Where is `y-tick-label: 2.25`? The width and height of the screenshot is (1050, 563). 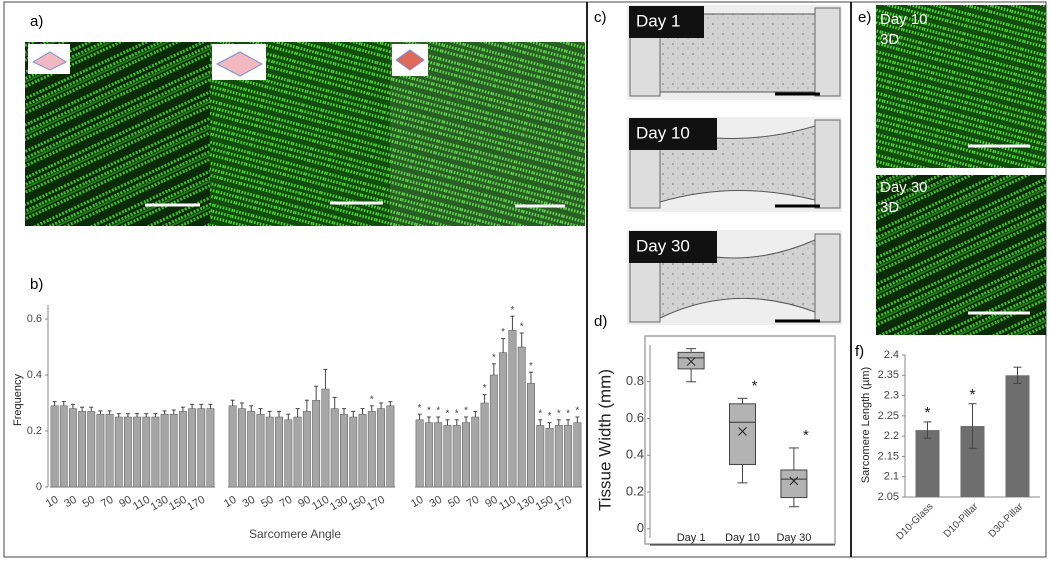 y-tick-label: 2.25 is located at coordinates (888, 416).